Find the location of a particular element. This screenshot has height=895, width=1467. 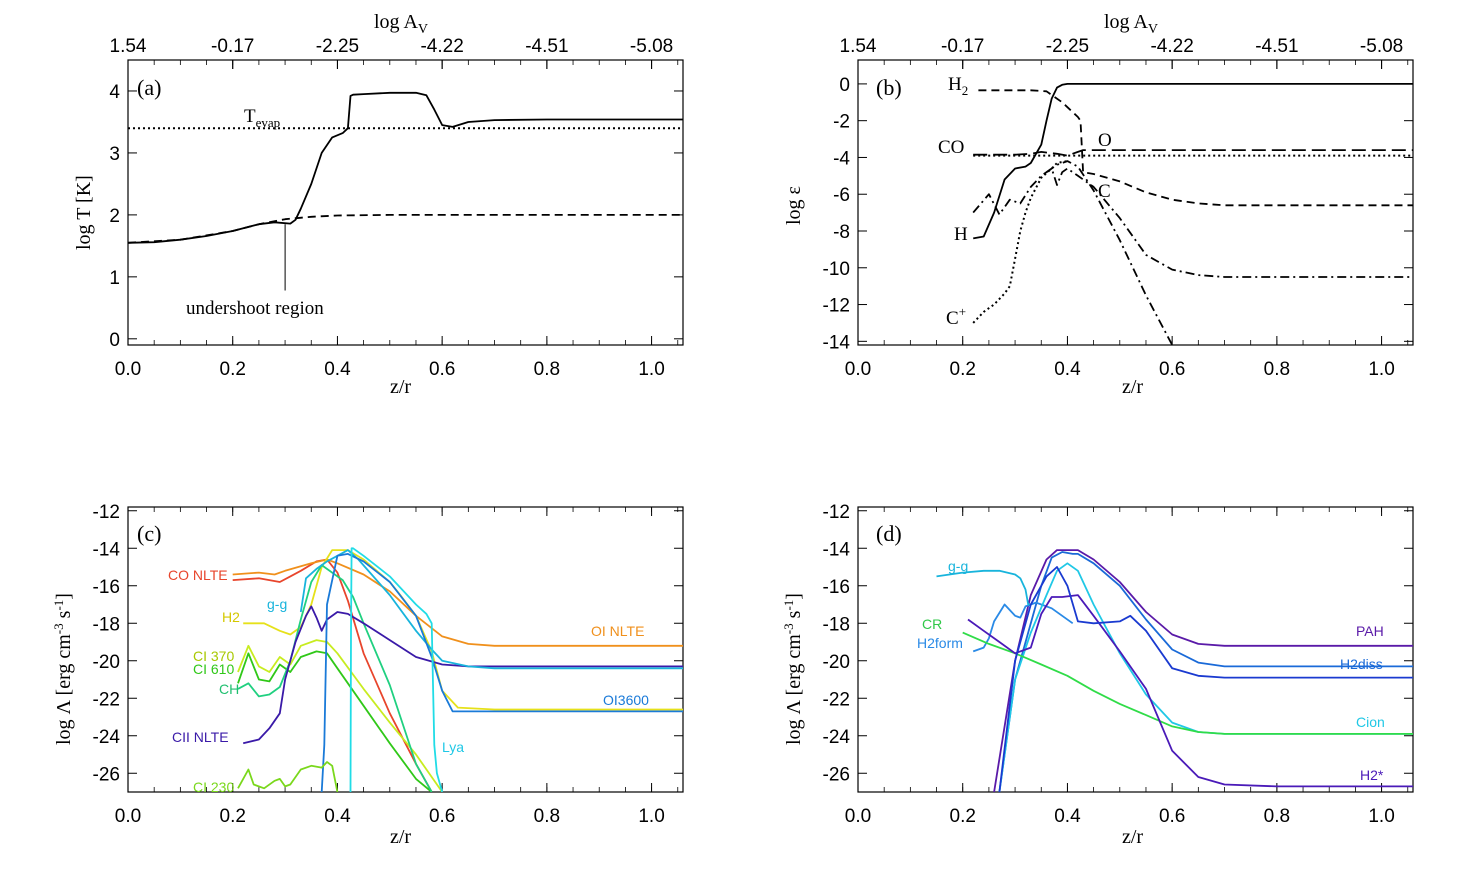

panel-c-letter: (c) is located at coordinates (149, 533).